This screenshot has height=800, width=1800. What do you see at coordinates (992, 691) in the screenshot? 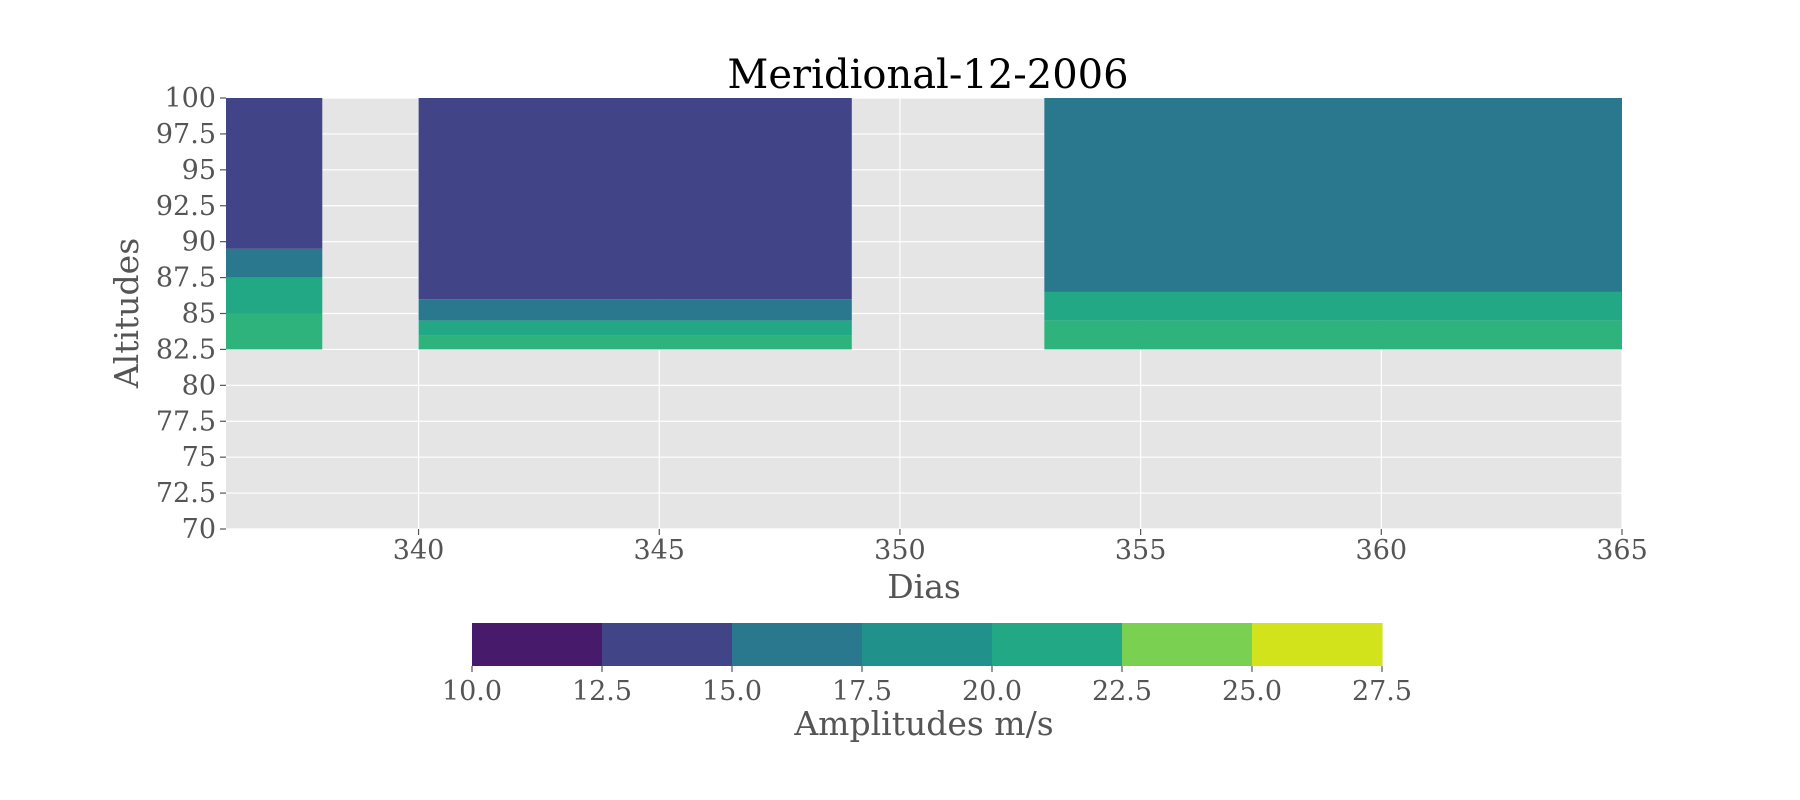
I see `colorbar-tick-label: 20.0` at bounding box center [992, 691].